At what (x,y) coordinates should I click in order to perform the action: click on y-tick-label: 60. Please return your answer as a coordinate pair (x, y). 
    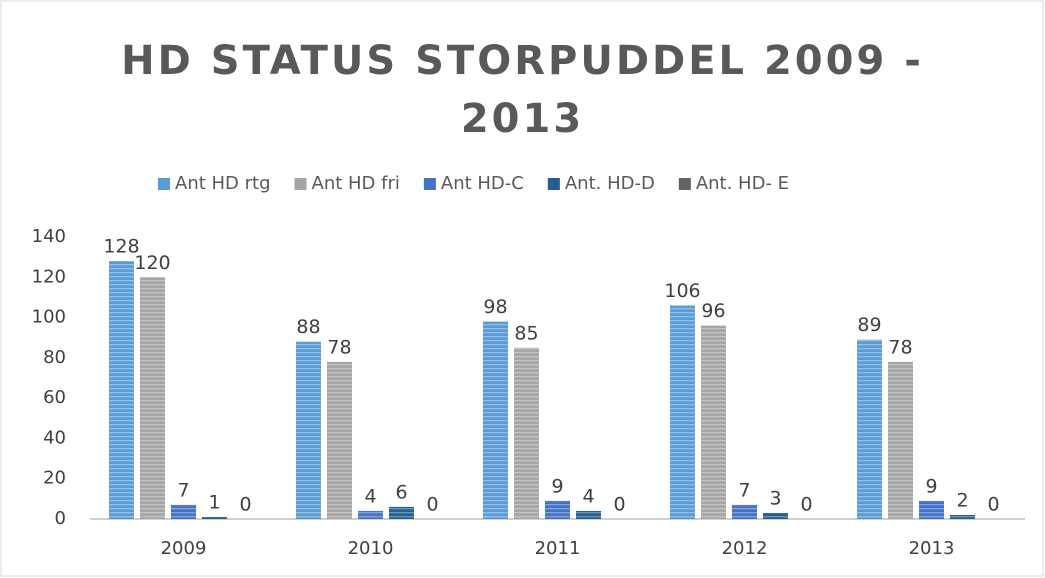
    Looking at the image, I should click on (54, 397).